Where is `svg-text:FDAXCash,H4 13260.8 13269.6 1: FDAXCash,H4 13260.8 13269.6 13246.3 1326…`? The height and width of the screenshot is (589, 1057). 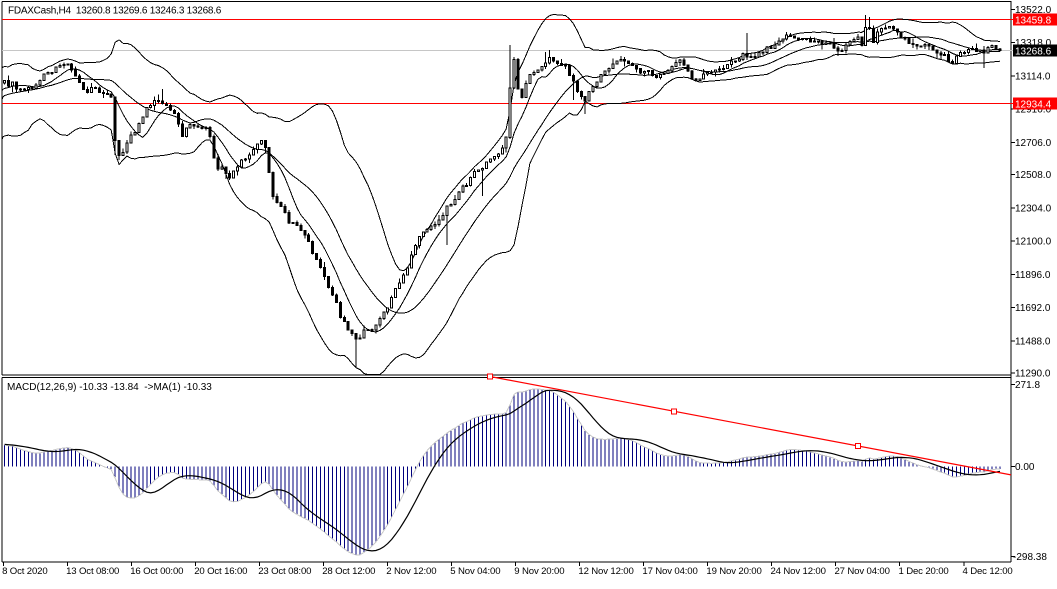 svg-text:FDAXCash,H4 13260.8 13269.6 1: FDAXCash,H4 13260.8 13269.6 13246.3 1326… is located at coordinates (115, 11).